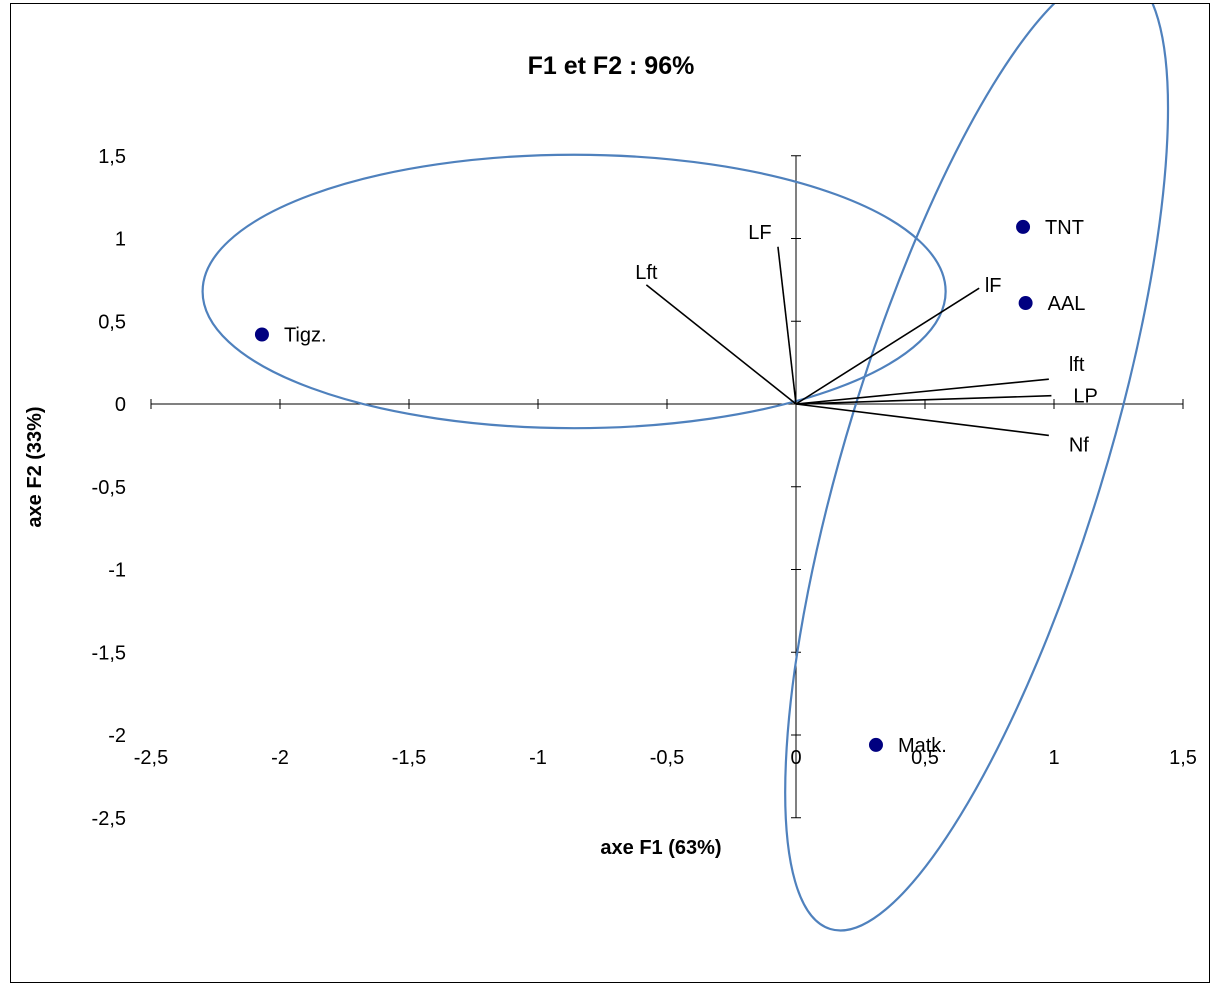 The image size is (1215, 983). Describe the element at coordinates (109, 653) in the screenshot. I see `y-tick-label: -1,5` at that location.